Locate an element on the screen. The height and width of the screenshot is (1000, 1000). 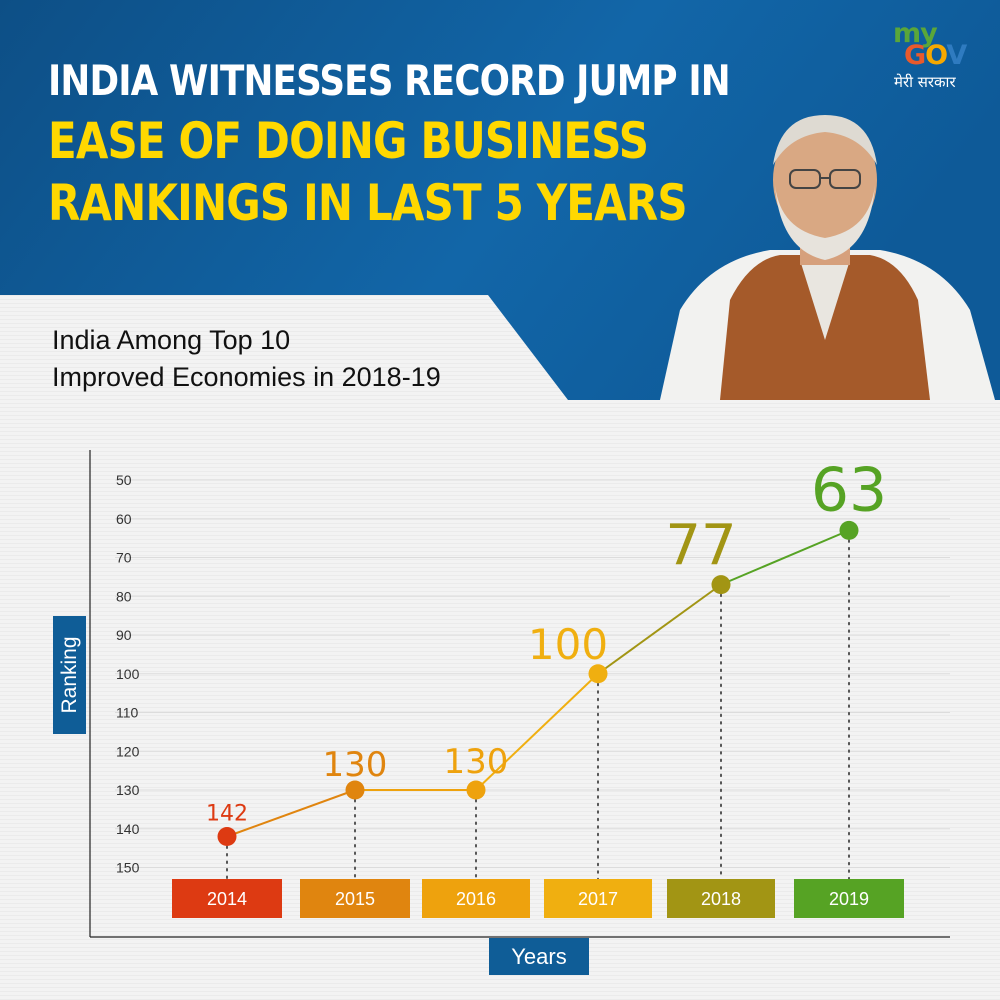
y-tick-label: 120 is located at coordinates (128, 751).